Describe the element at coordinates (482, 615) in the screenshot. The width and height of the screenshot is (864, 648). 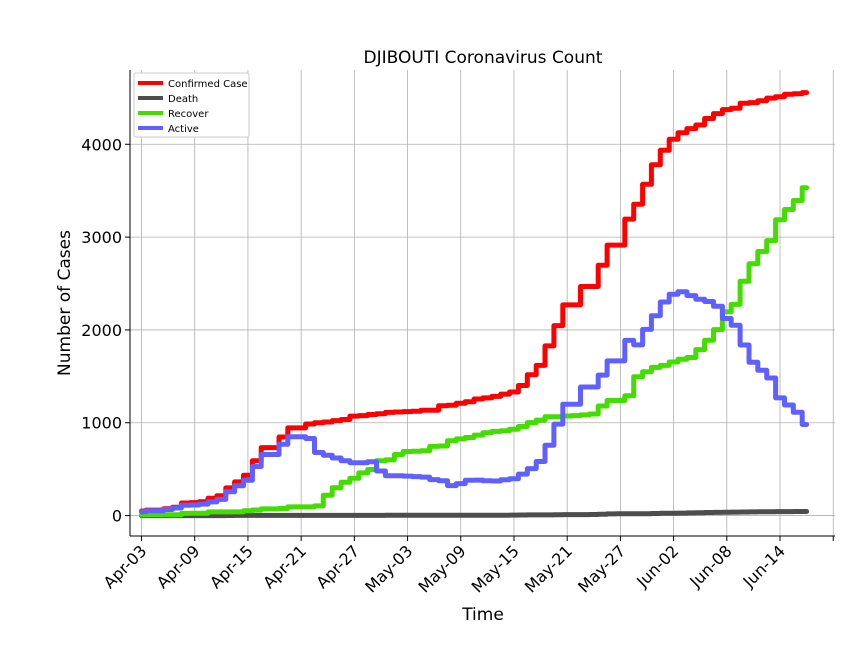
I see `x-axis-label: Time` at that location.